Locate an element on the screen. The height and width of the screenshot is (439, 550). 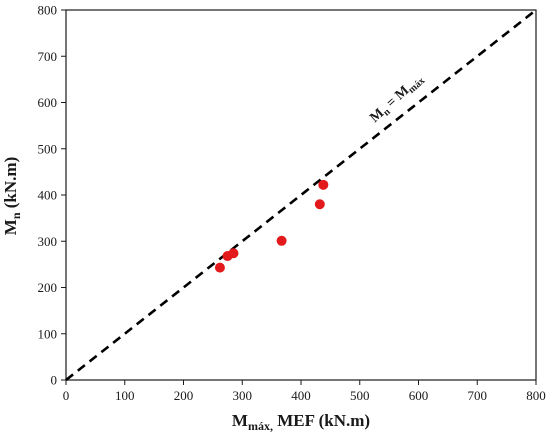
y-axis-ticks: 0 100 200 300 400 500 600 700 800 is located at coordinates (52, 195).